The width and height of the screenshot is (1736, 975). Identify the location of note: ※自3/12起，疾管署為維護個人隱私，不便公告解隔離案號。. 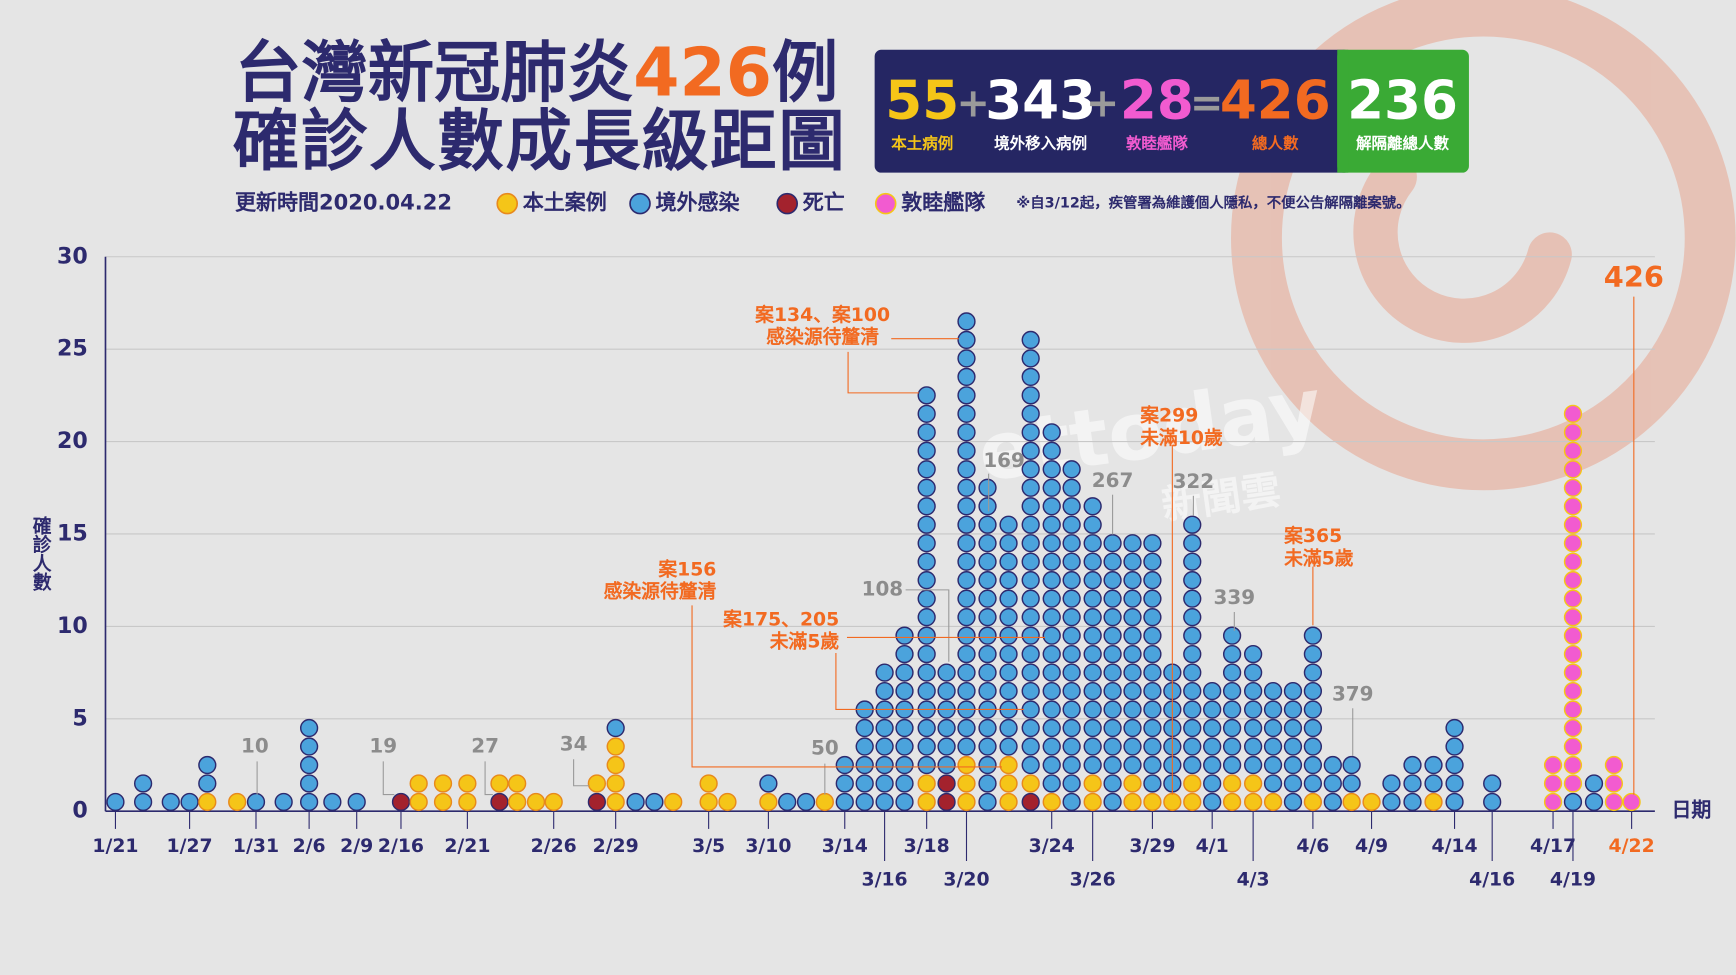
(1213, 203).